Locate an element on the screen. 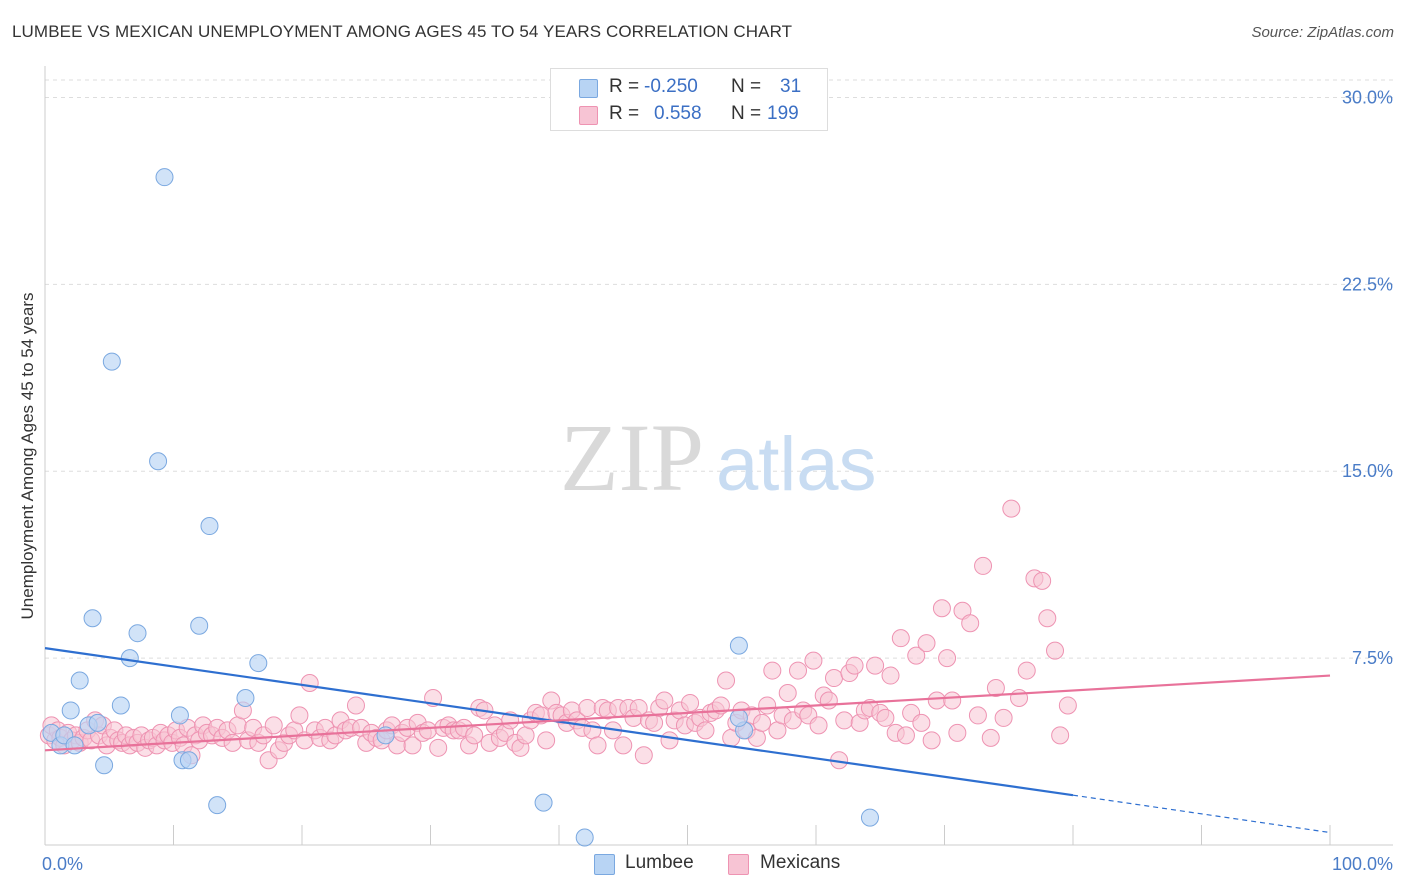 This screenshot has height=892, width=1406. trend-line-lumbee-extension is located at coordinates (1201, 814).